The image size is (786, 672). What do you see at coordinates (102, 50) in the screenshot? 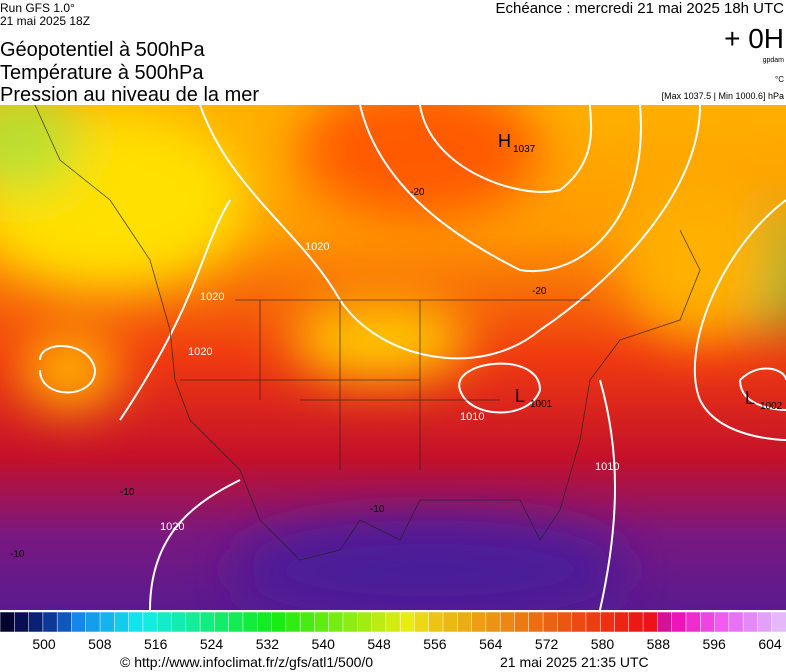
I see `title-line: Géopotentiel à 500hPa` at bounding box center [102, 50].